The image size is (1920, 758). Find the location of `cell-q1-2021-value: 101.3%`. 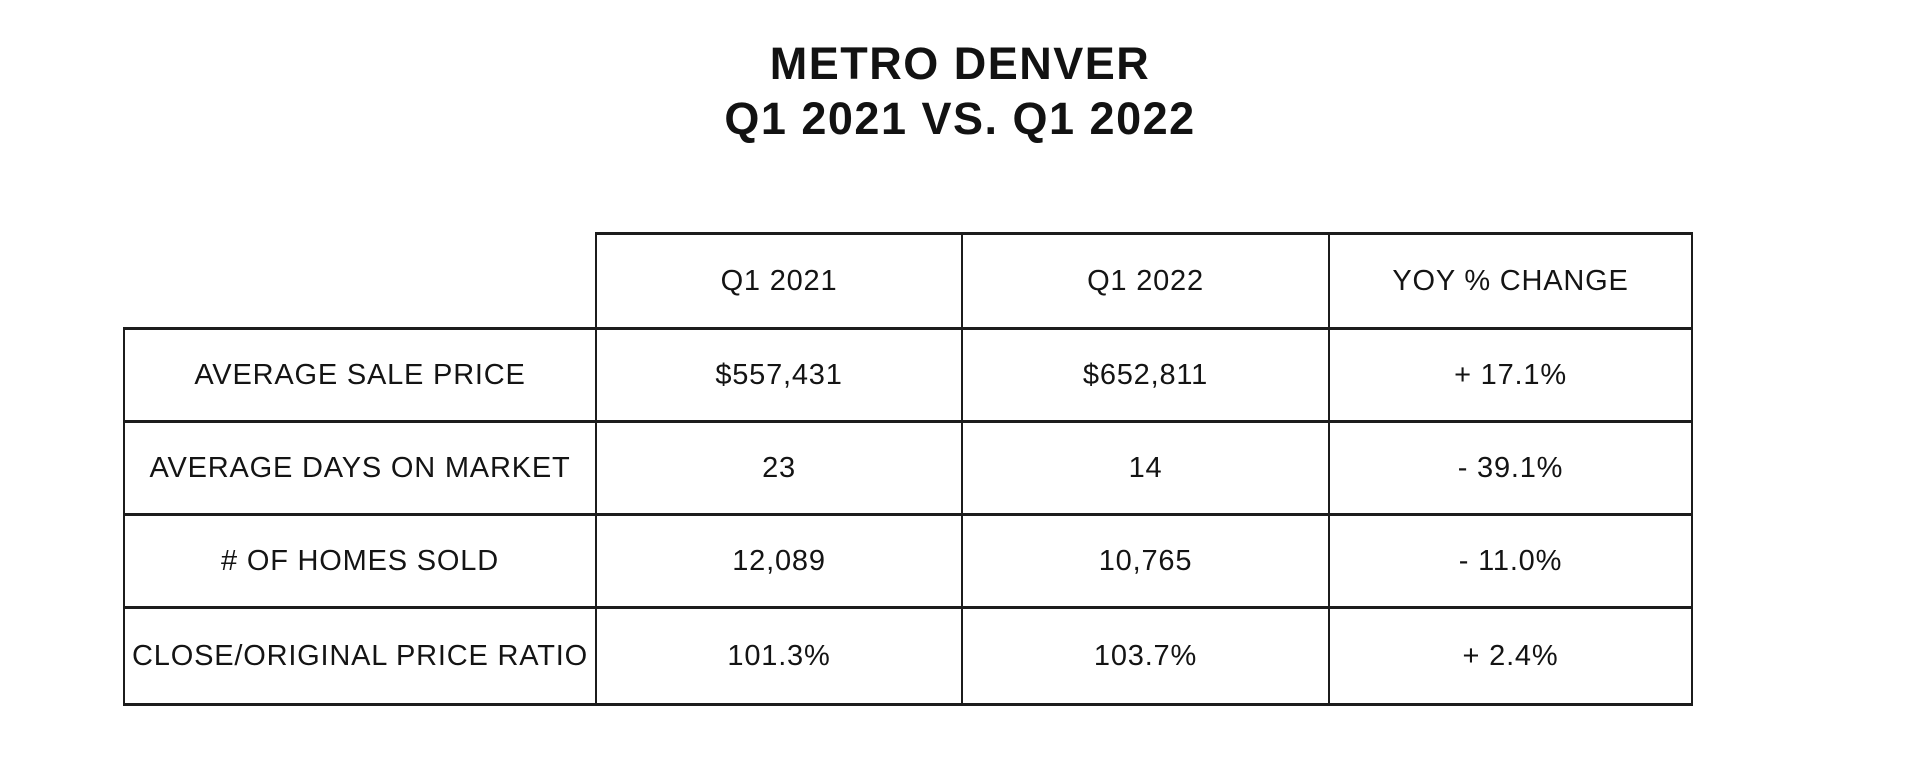

cell-q1-2021-value: 101.3% is located at coordinates (779, 656).